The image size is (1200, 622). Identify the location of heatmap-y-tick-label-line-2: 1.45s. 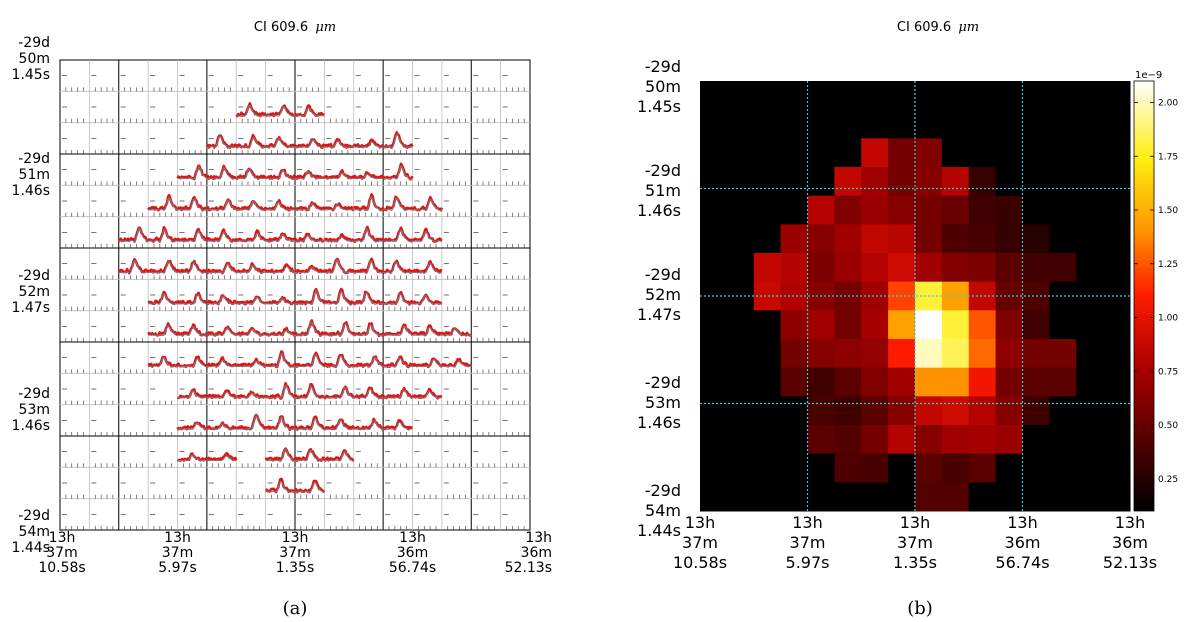
(659, 106).